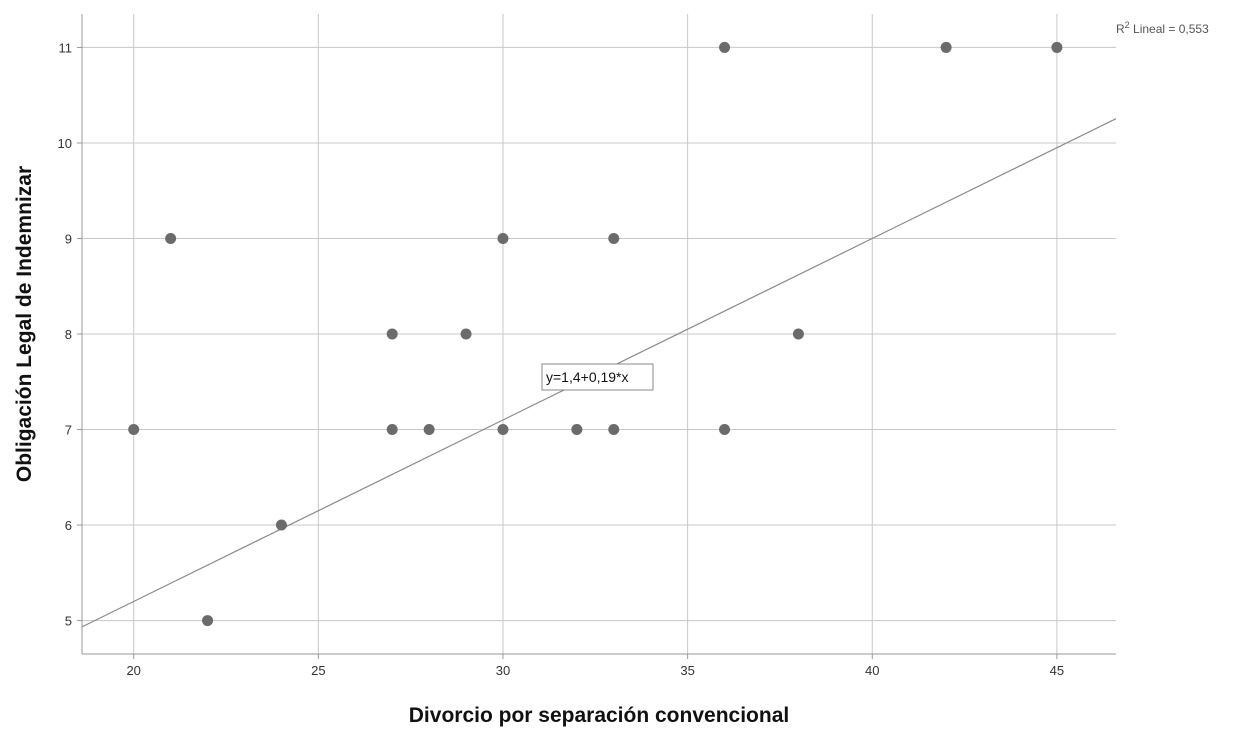 This screenshot has height=733, width=1259. I want to click on x-tick-label: 40, so click(872, 670).